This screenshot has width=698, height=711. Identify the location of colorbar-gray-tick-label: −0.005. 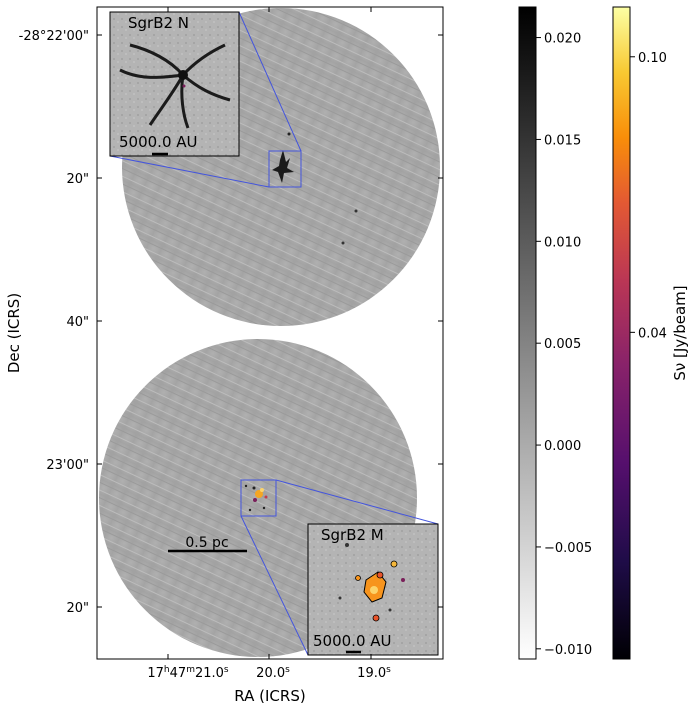
(568, 548).